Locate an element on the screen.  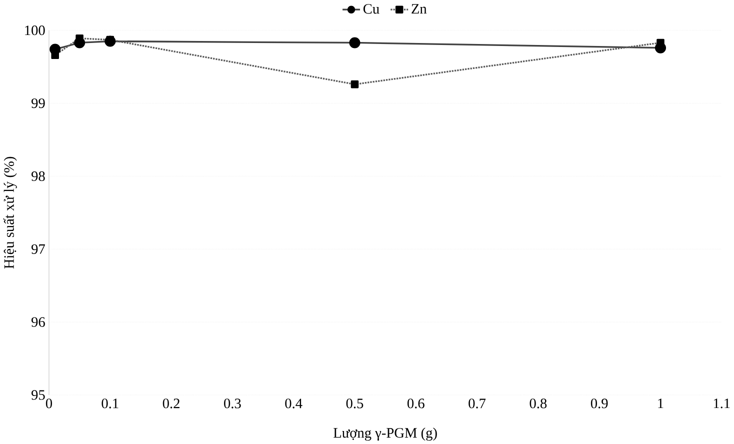
legend-label: Zn is located at coordinates (419, 9).